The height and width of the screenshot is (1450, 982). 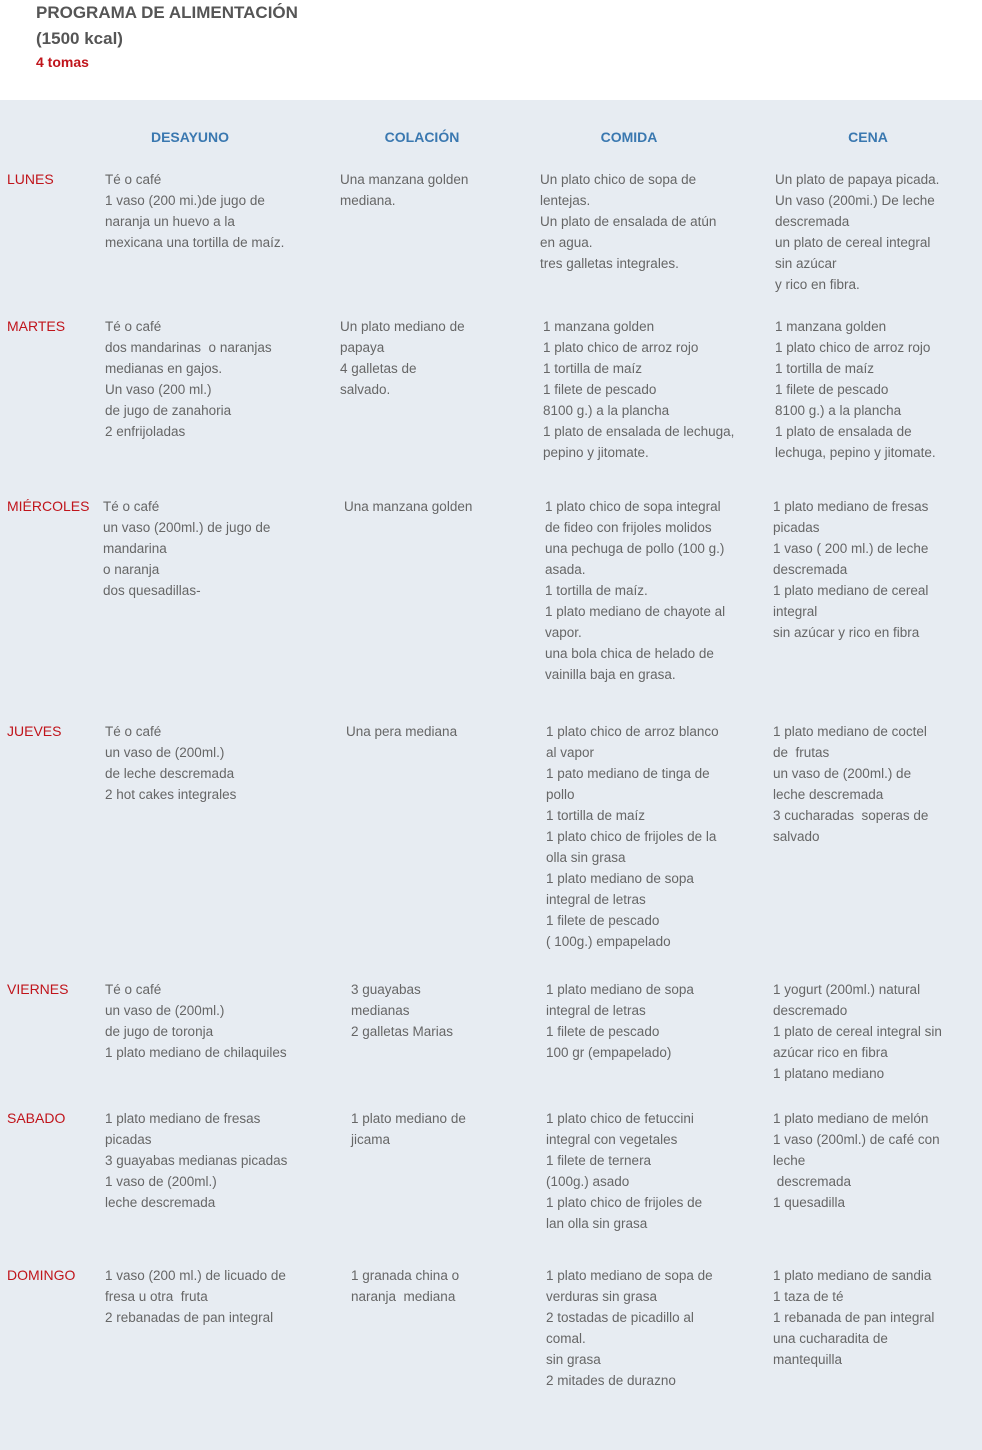 I want to click on cell-line: Un plato de ensalada de atún, so click(x=628, y=221).